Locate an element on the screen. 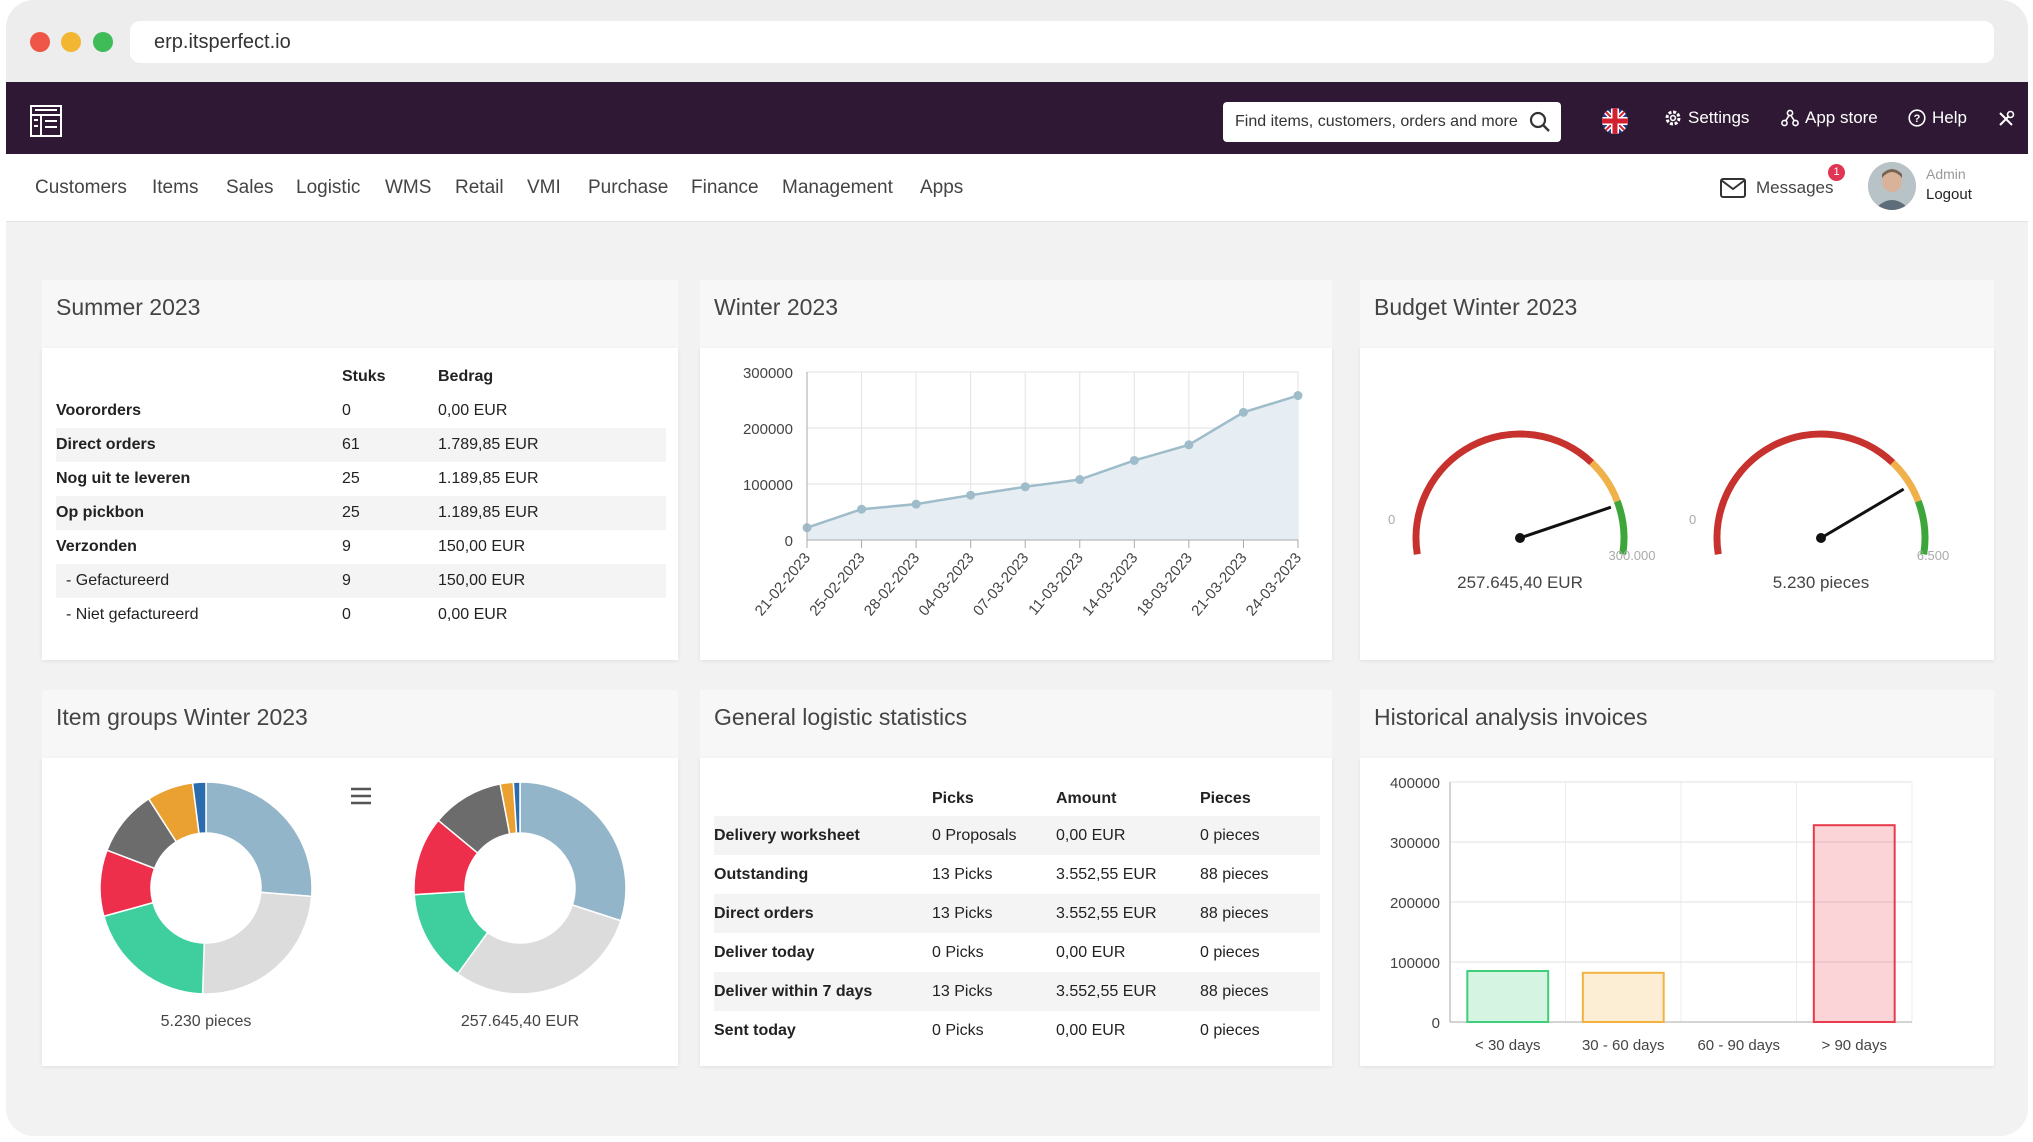 Image resolution: width=2033 pixels, height=1142 pixels. table-row: Op pickbon 25 1.189,85 EUR is located at coordinates (361, 513).